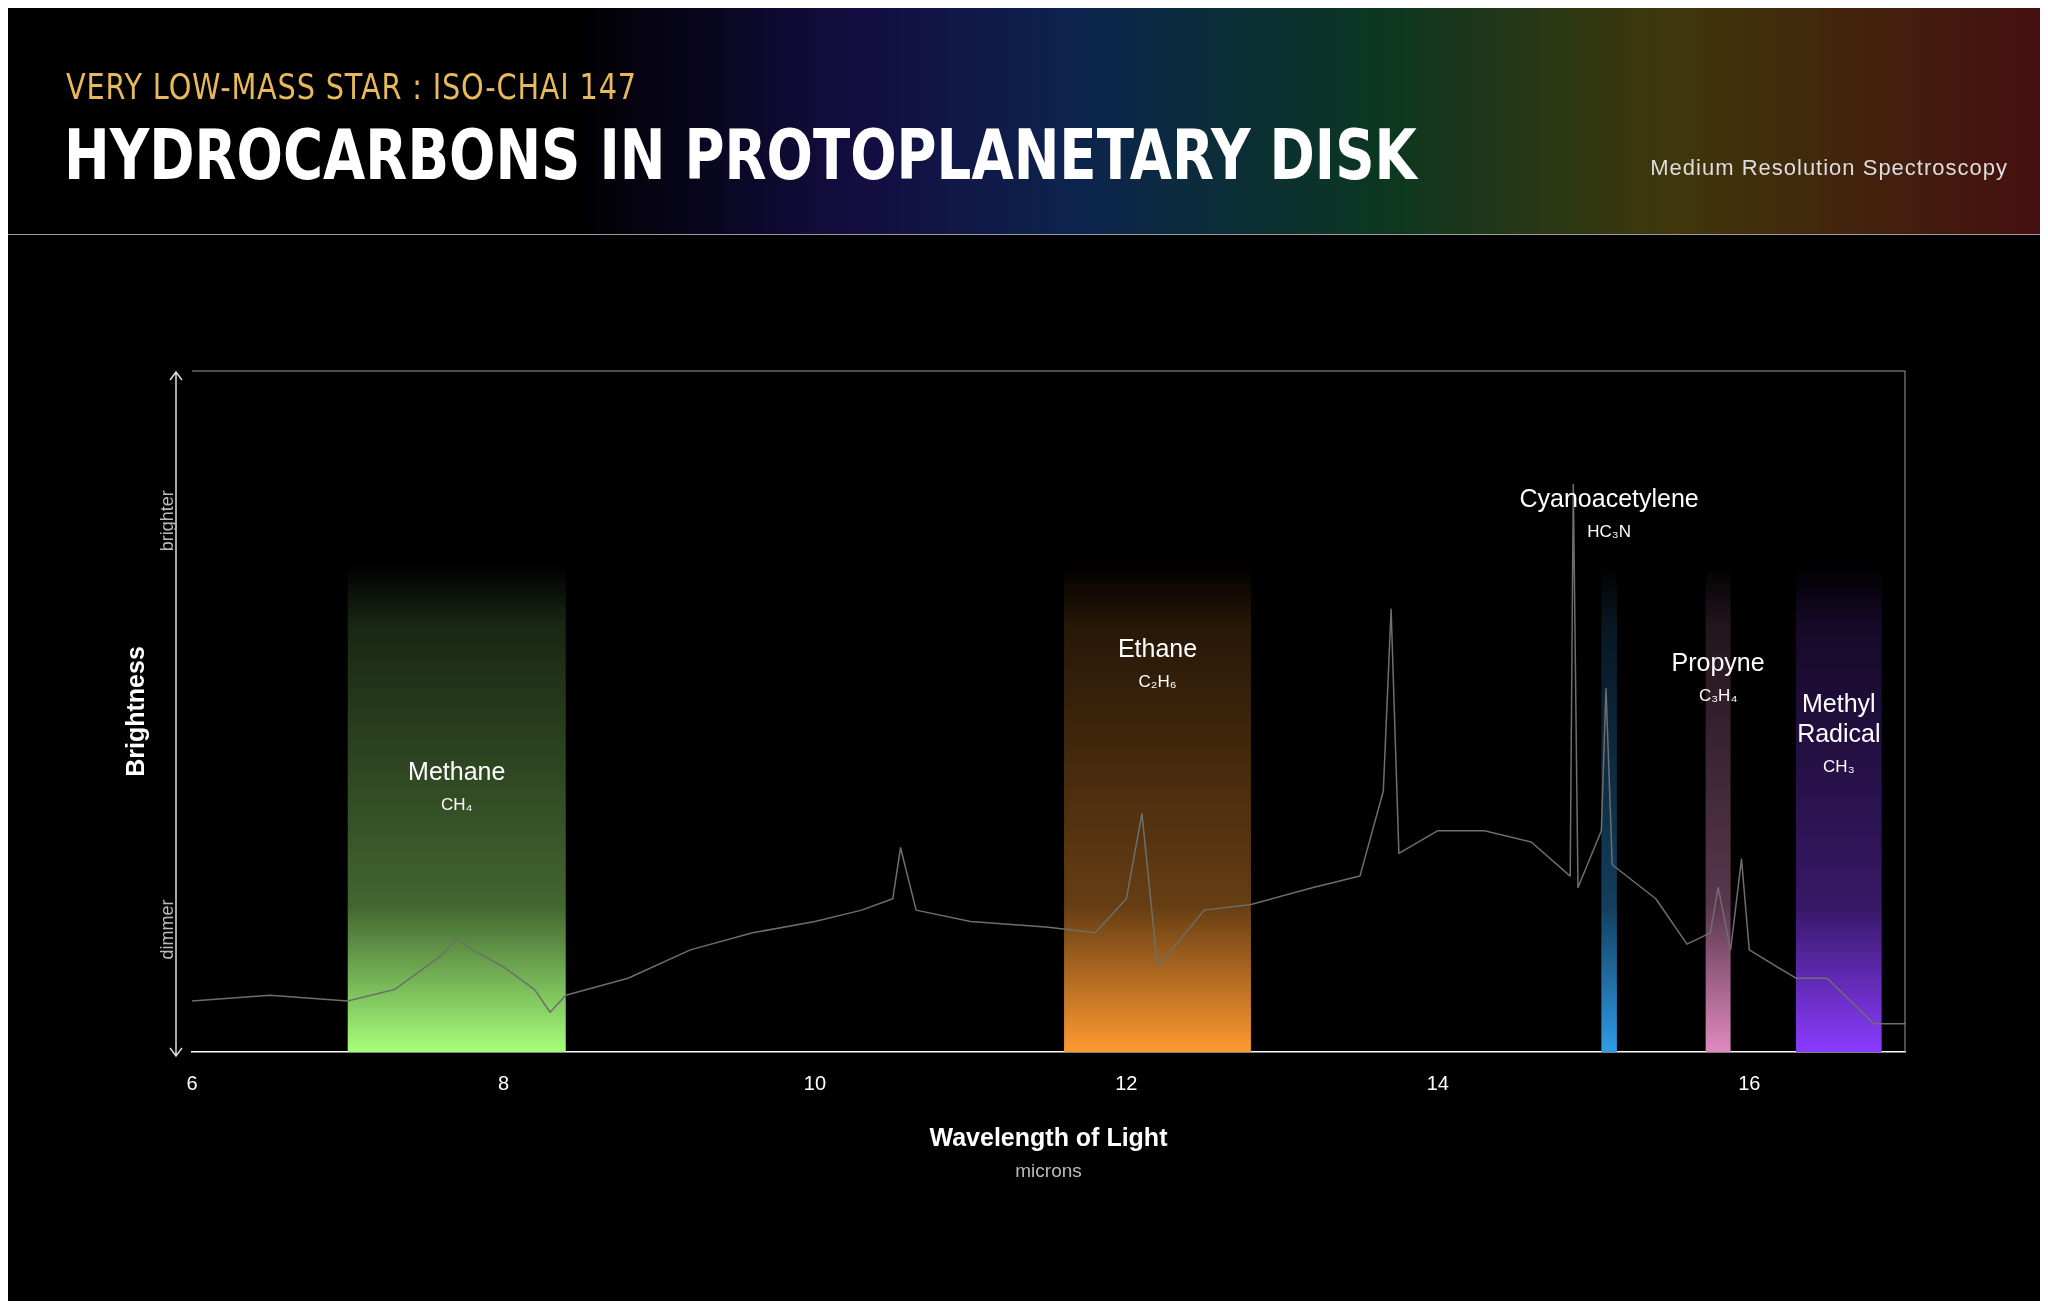 The image size is (2048, 1309). Describe the element at coordinates (166, 521) in the screenshot. I see `text: brighter` at that location.